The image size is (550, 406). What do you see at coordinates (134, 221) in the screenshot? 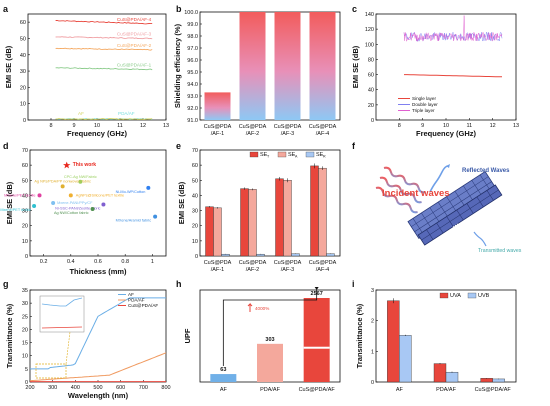
I see `panel-d-point-label: MXene/Aramid fabric` at bounding box center [134, 221].